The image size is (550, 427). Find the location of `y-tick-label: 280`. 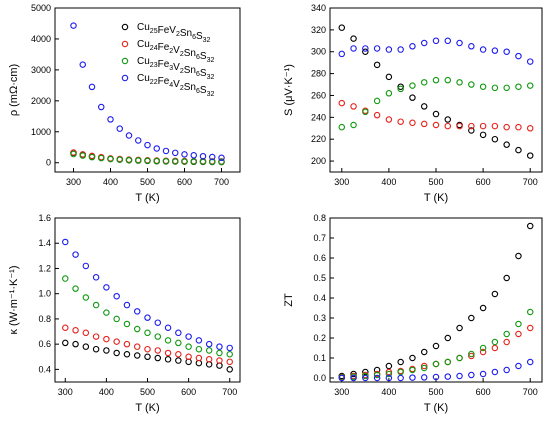

y-tick-label: 280 is located at coordinates (318, 74).